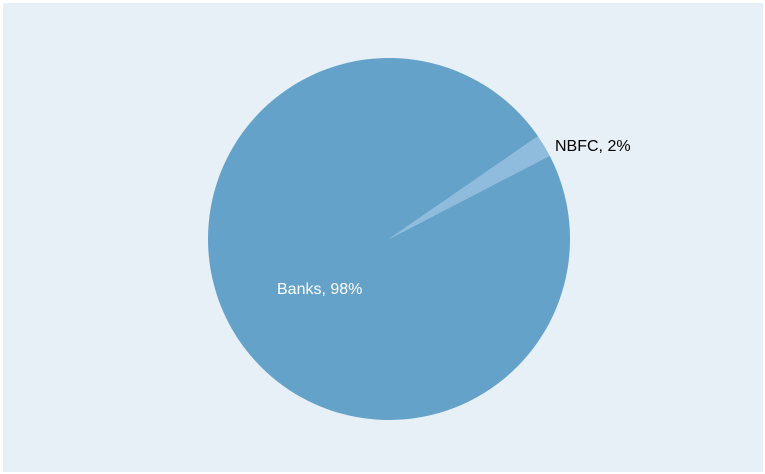  What do you see at coordinates (593, 146) in the screenshot?
I see `slice-label-nbfc: NBFC, 2%` at bounding box center [593, 146].